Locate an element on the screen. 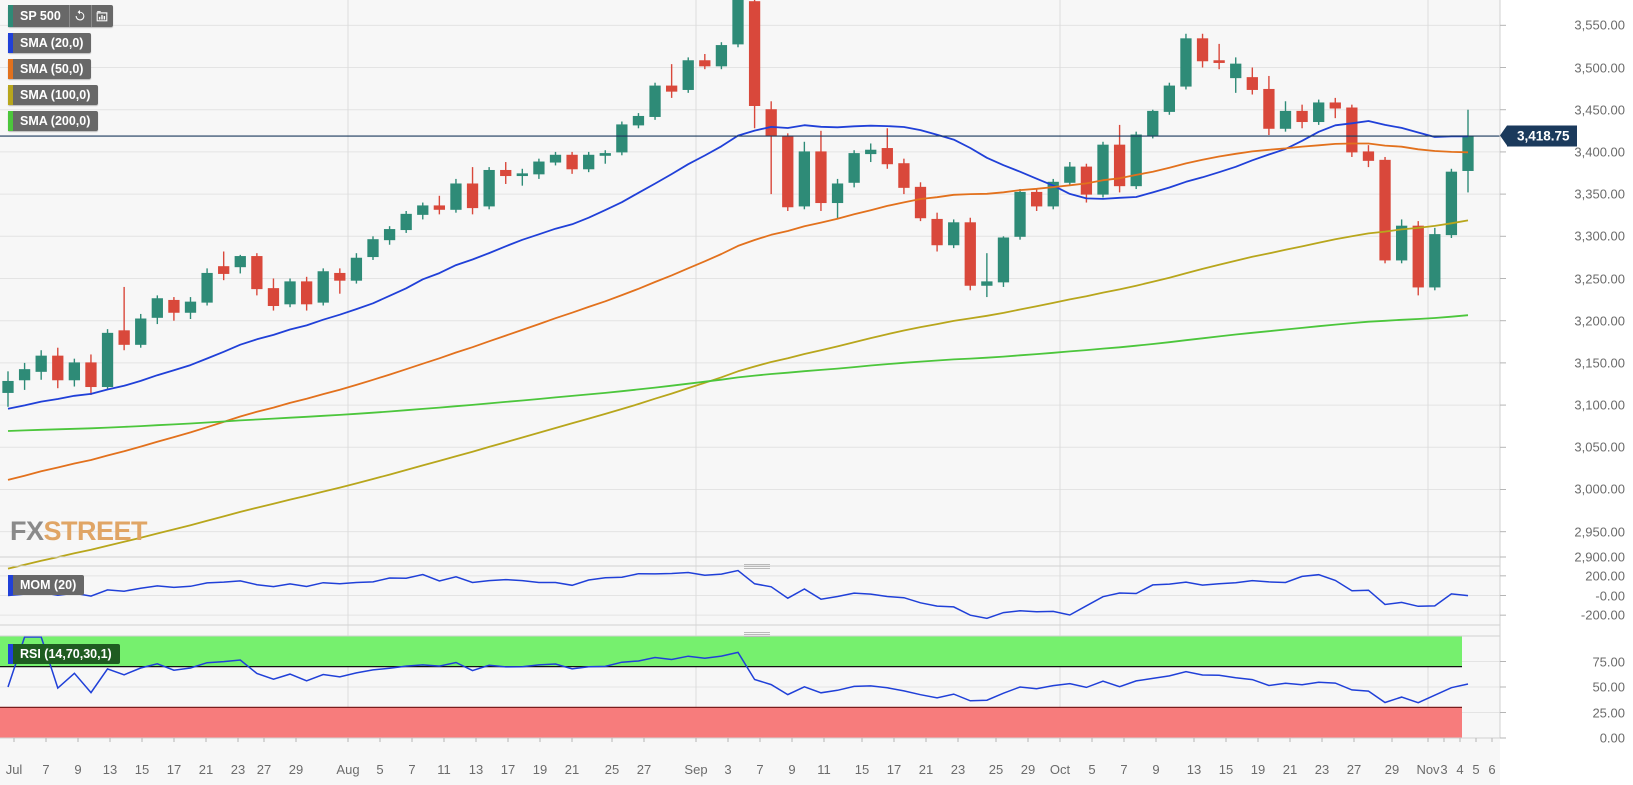 The width and height of the screenshot is (1633, 785). date-axis-tick: 6 is located at coordinates (1492, 769).